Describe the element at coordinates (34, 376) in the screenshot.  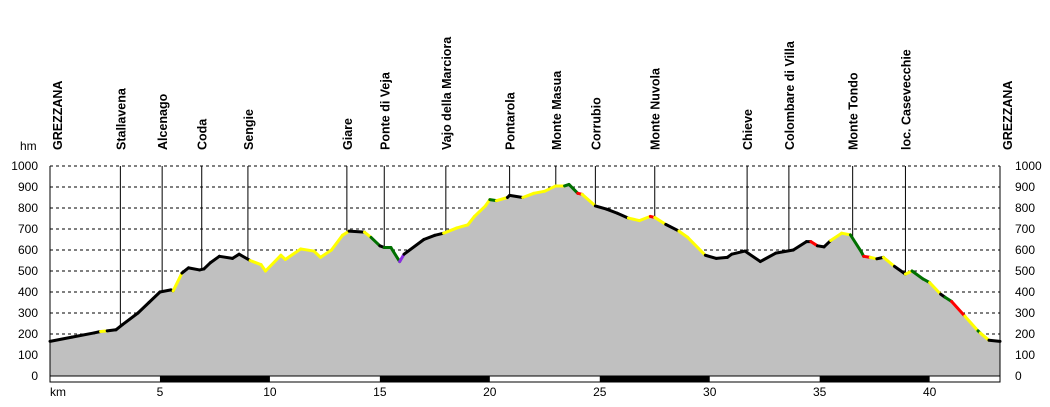
I see `y-tick-label-left: 0` at that location.